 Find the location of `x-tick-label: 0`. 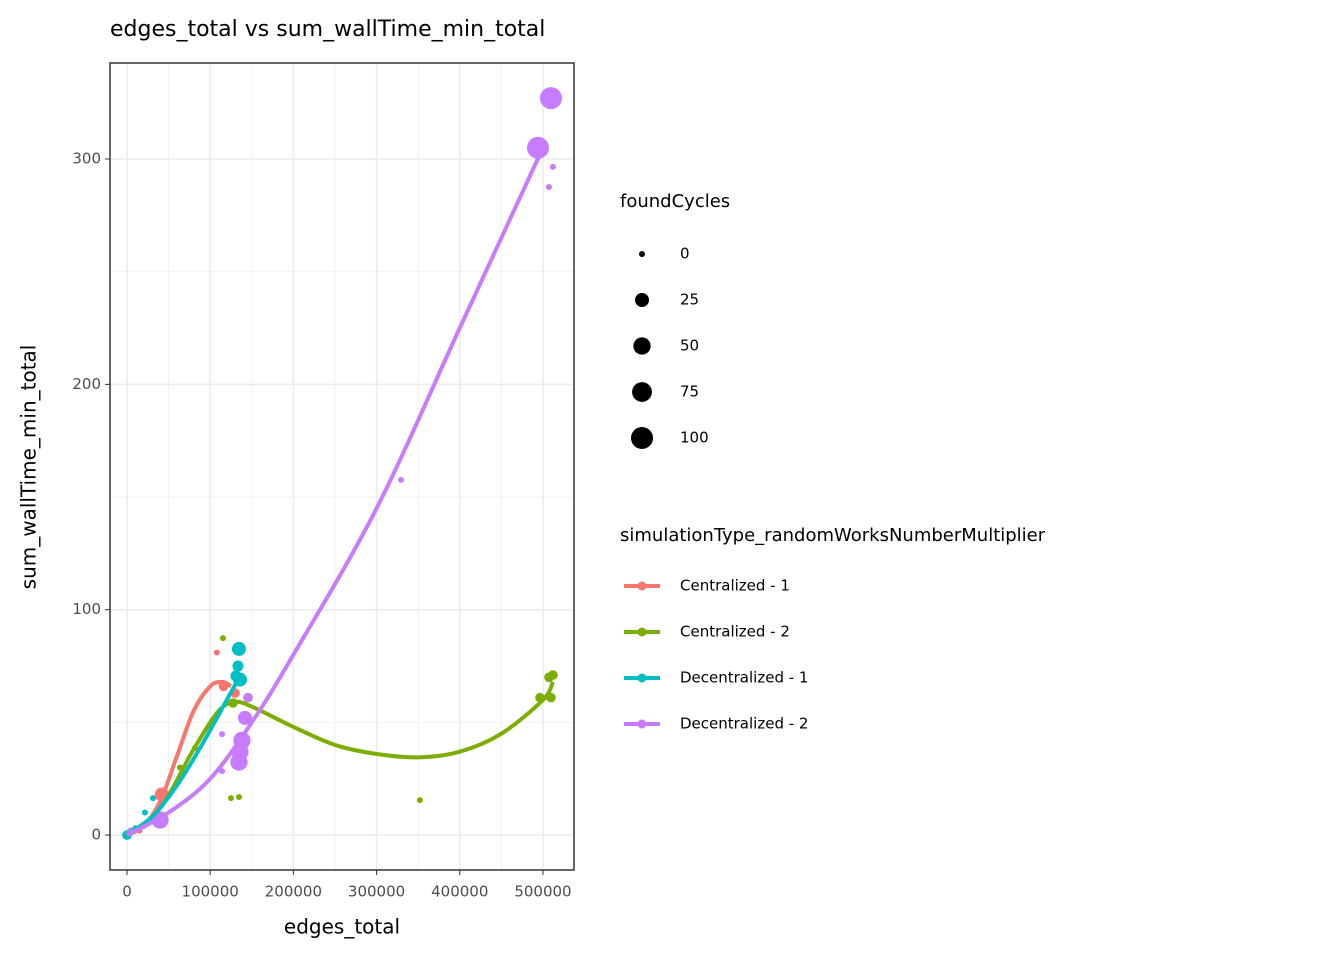

x-tick-label: 0 is located at coordinates (127, 892).